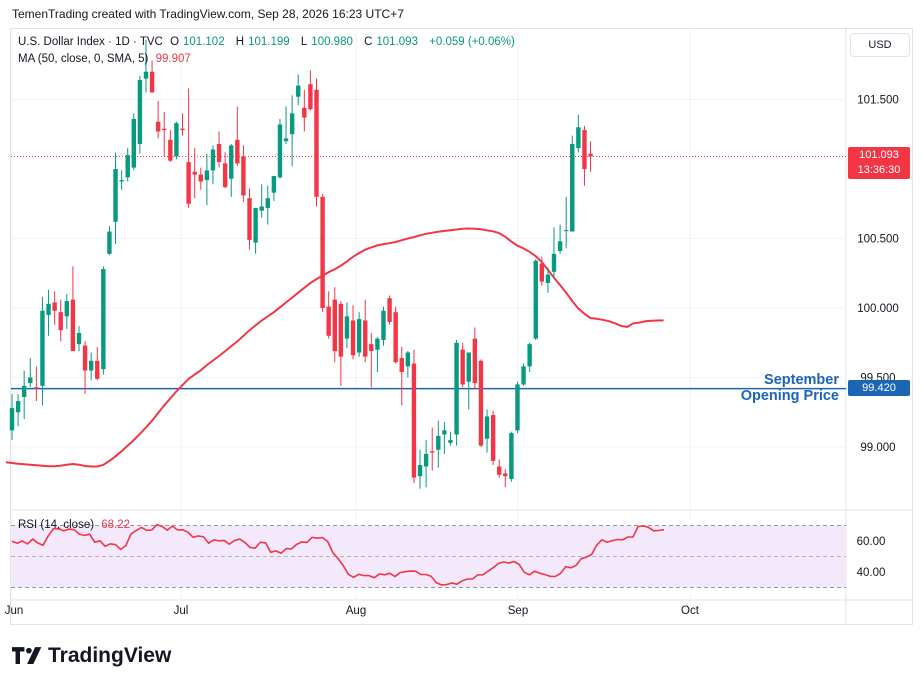  What do you see at coordinates (175, 42) in the screenshot?
I see `open-label: O` at bounding box center [175, 42].